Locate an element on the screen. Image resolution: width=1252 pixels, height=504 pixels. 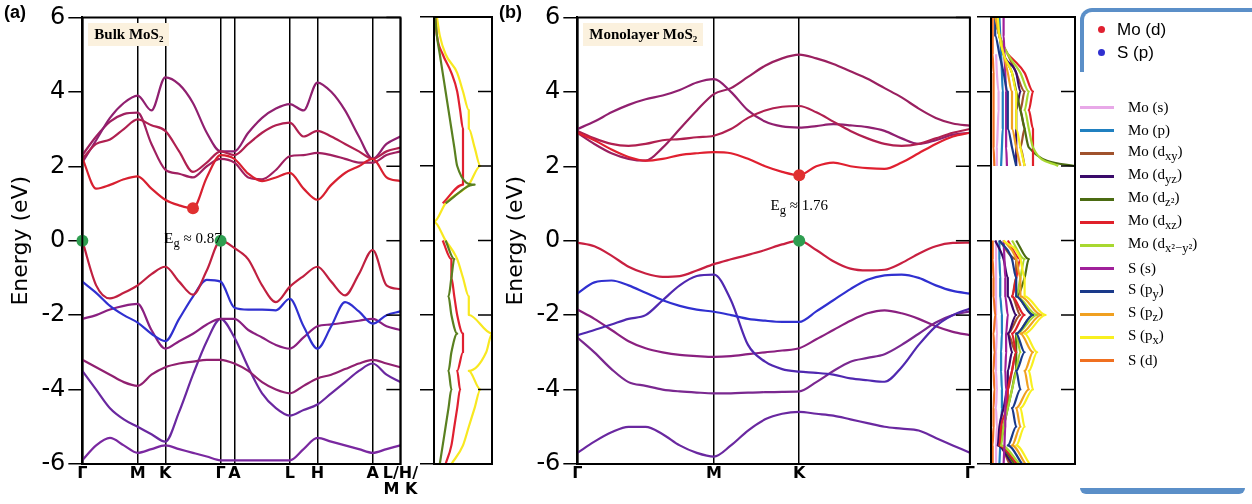
annotation: Bulk MoS₂ is located at coordinates (129, 35).